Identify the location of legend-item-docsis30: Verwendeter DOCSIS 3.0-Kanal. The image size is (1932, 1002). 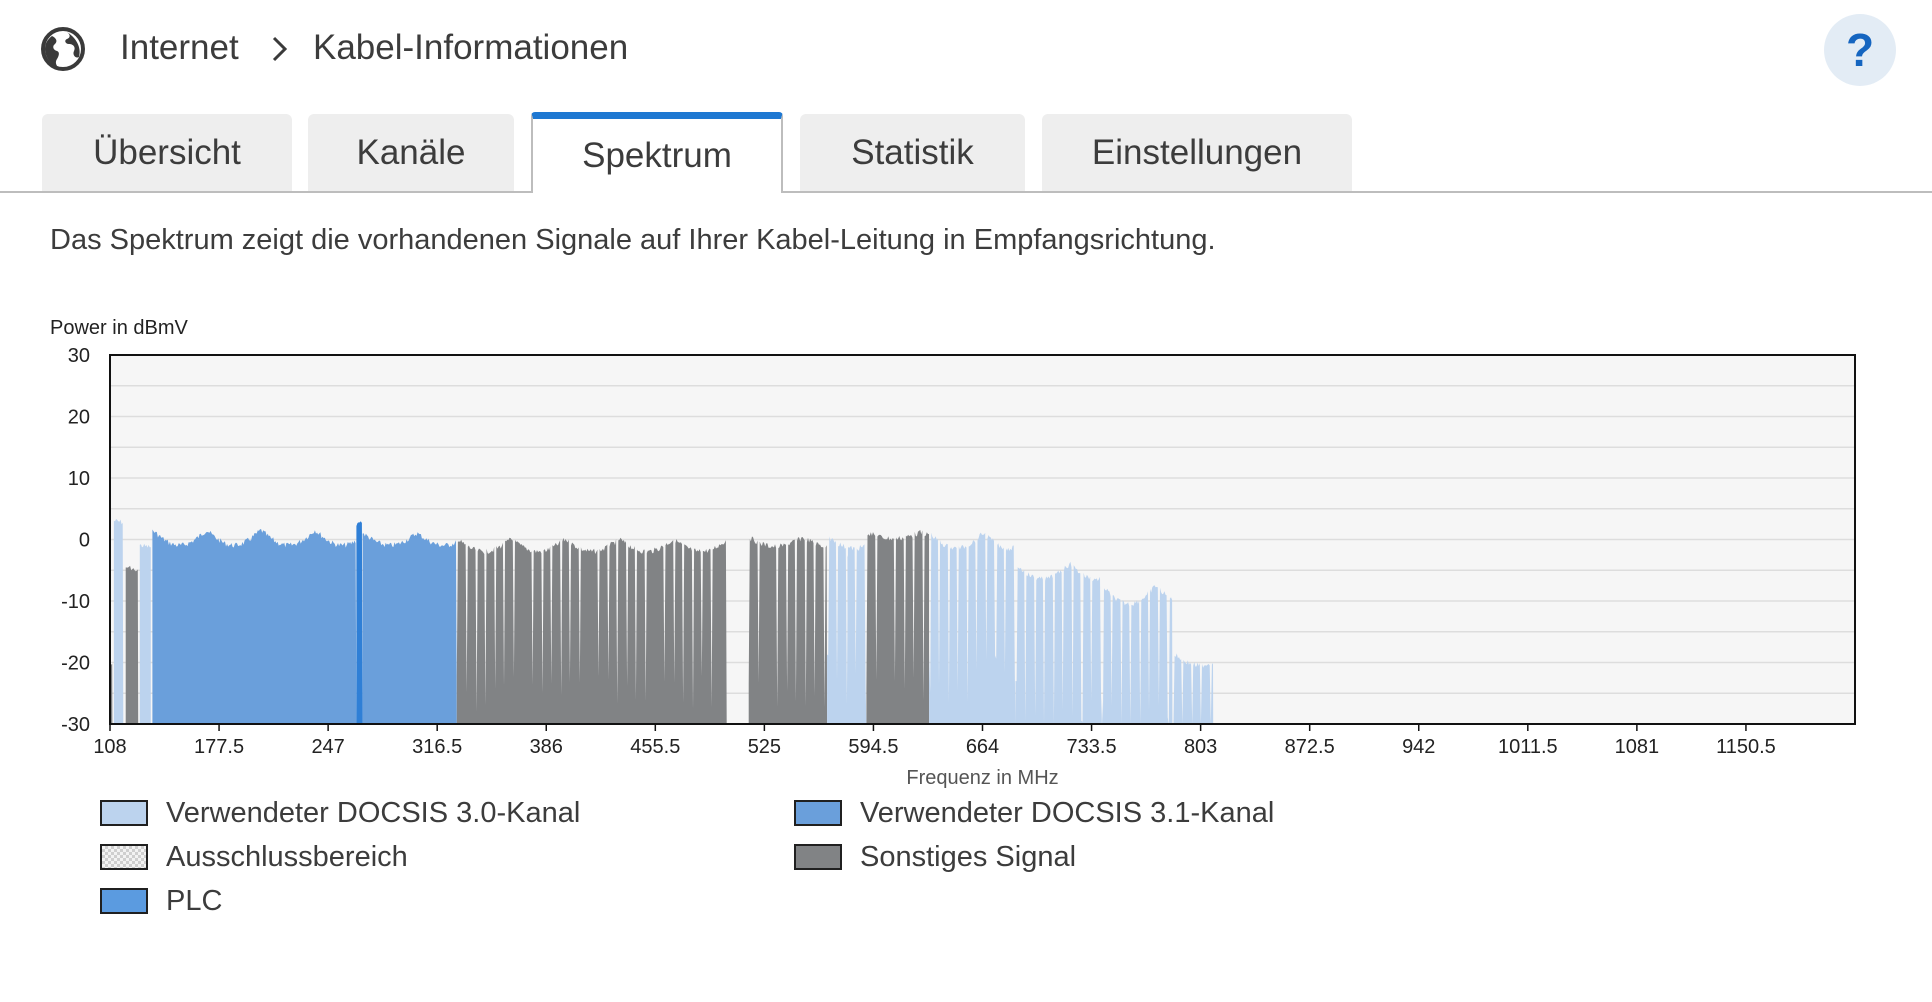
(340, 813).